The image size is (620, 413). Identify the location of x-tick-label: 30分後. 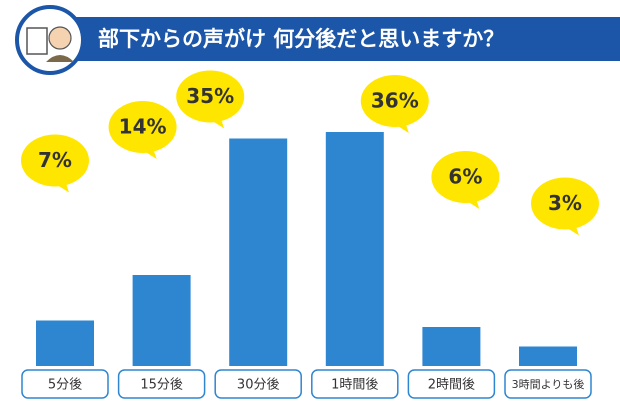
(258, 385).